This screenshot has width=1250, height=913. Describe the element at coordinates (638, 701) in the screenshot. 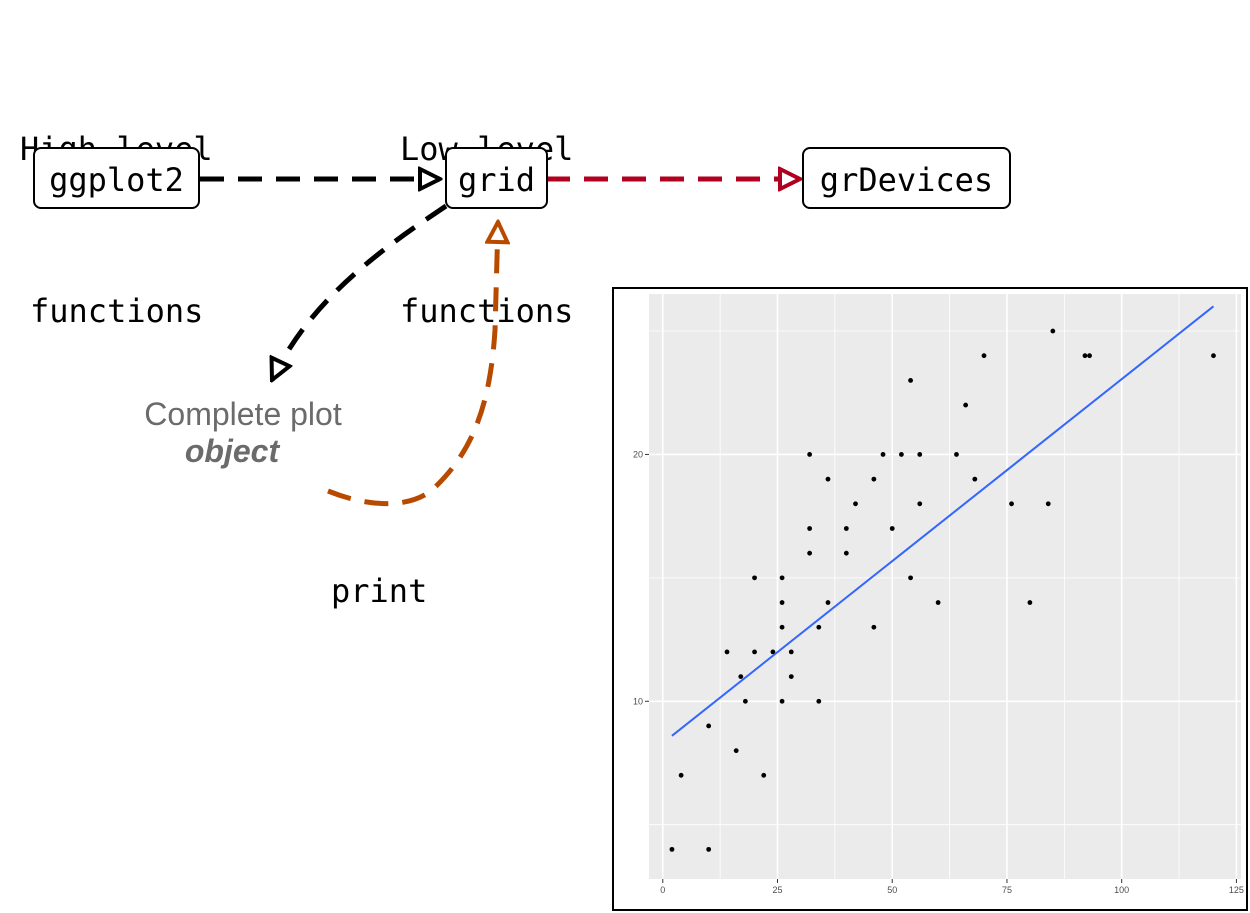

I see `y-tick-label: 10` at that location.